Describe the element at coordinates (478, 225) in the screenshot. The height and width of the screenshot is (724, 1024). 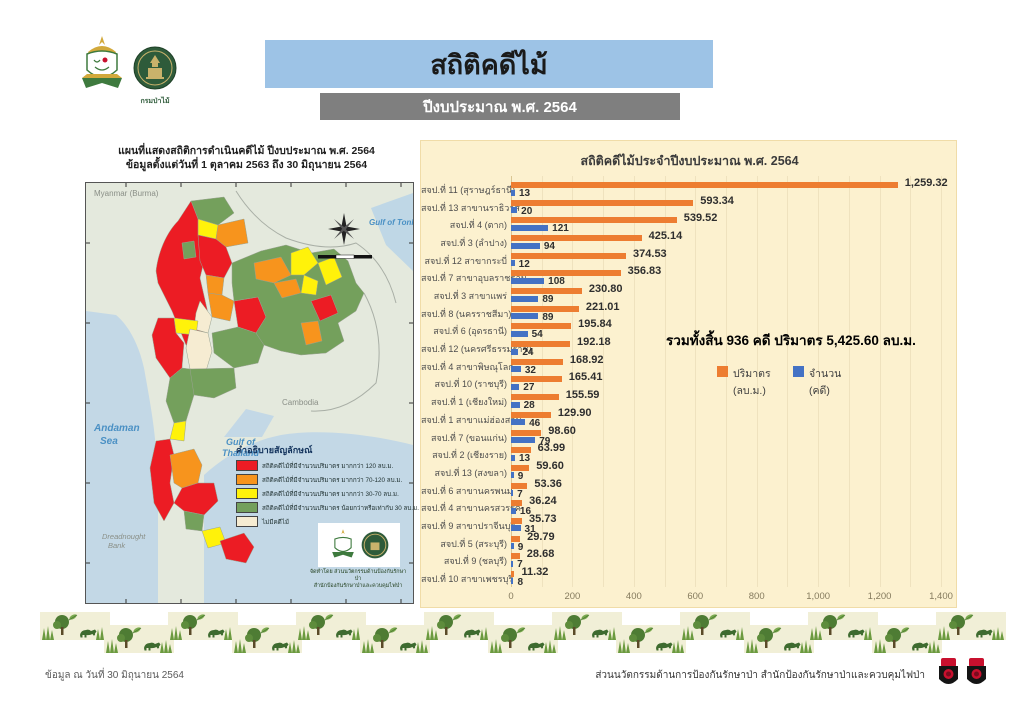
I see `category-label: สจป.ที่ 4 (ตาก)` at that location.